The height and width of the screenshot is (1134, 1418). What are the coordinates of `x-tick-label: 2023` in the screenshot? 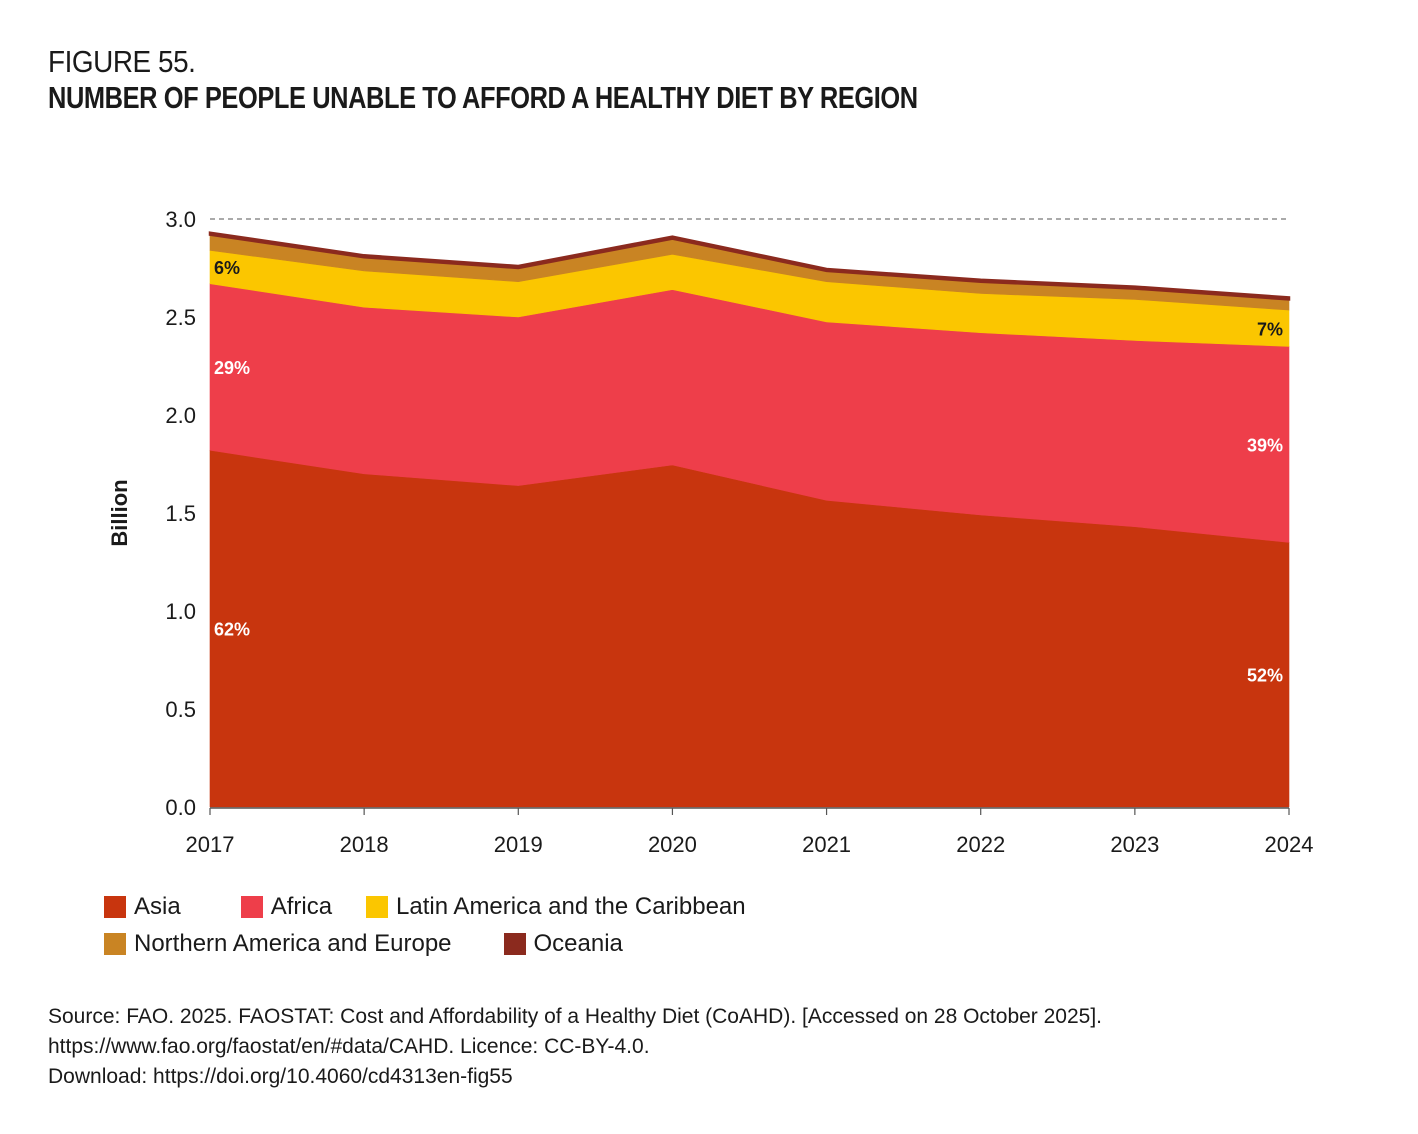 It's located at (1134, 844).